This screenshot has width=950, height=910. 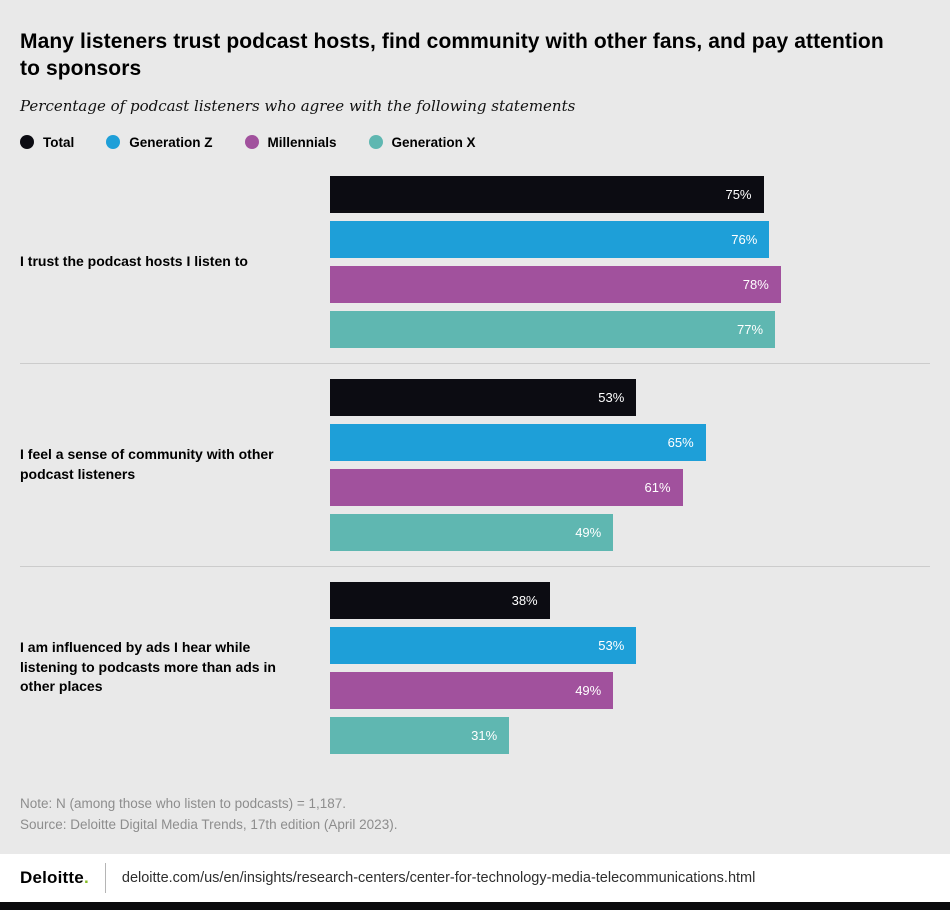 I want to click on bar-total: 38%, so click(x=440, y=600).